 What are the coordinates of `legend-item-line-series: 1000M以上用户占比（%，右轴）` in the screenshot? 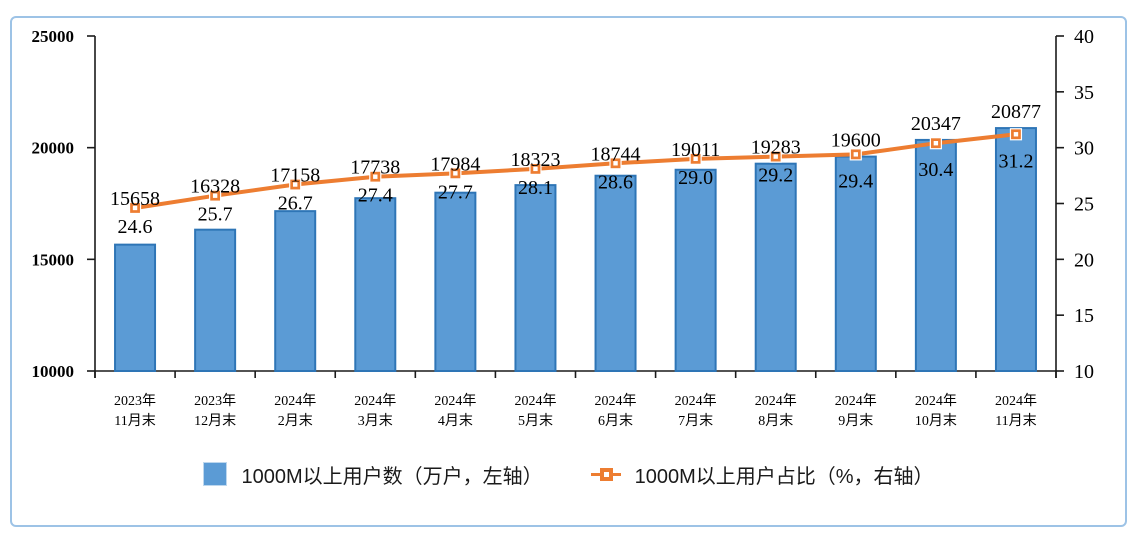 It's located at (762, 474).